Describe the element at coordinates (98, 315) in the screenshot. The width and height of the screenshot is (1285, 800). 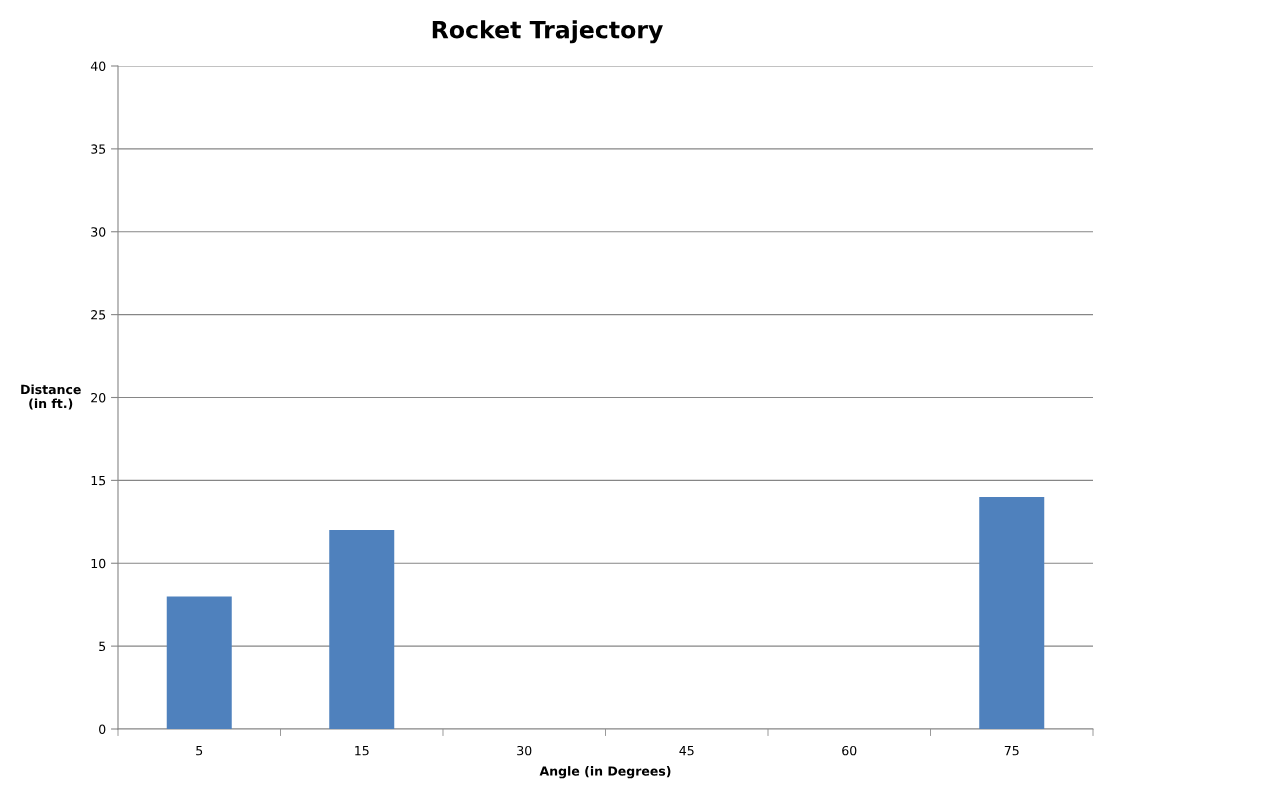
I see `y-tick-label: 25` at that location.